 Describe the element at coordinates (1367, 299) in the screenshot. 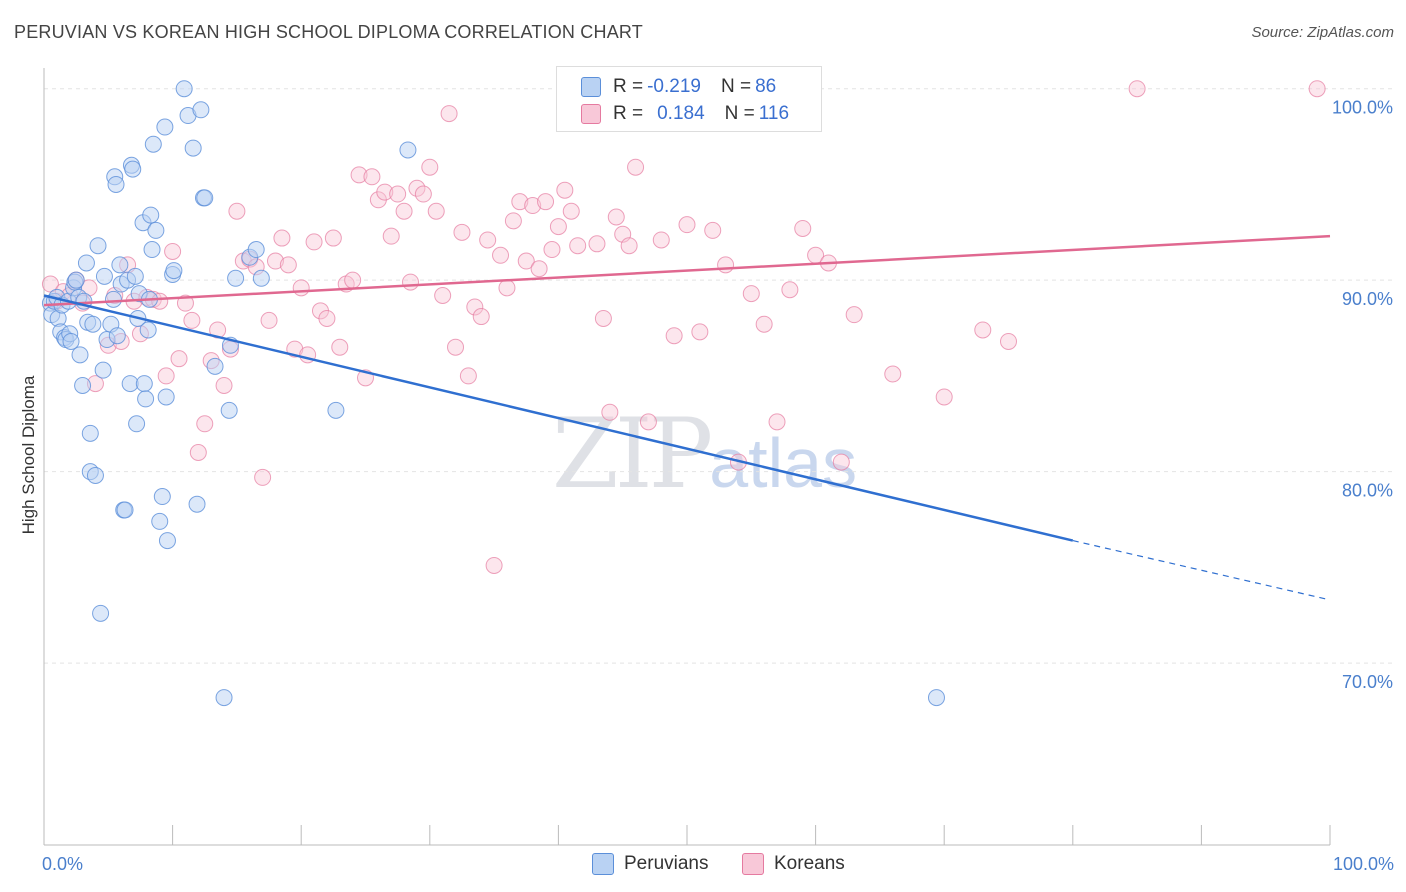

I see `y-tick-label: 90.0%` at that location.